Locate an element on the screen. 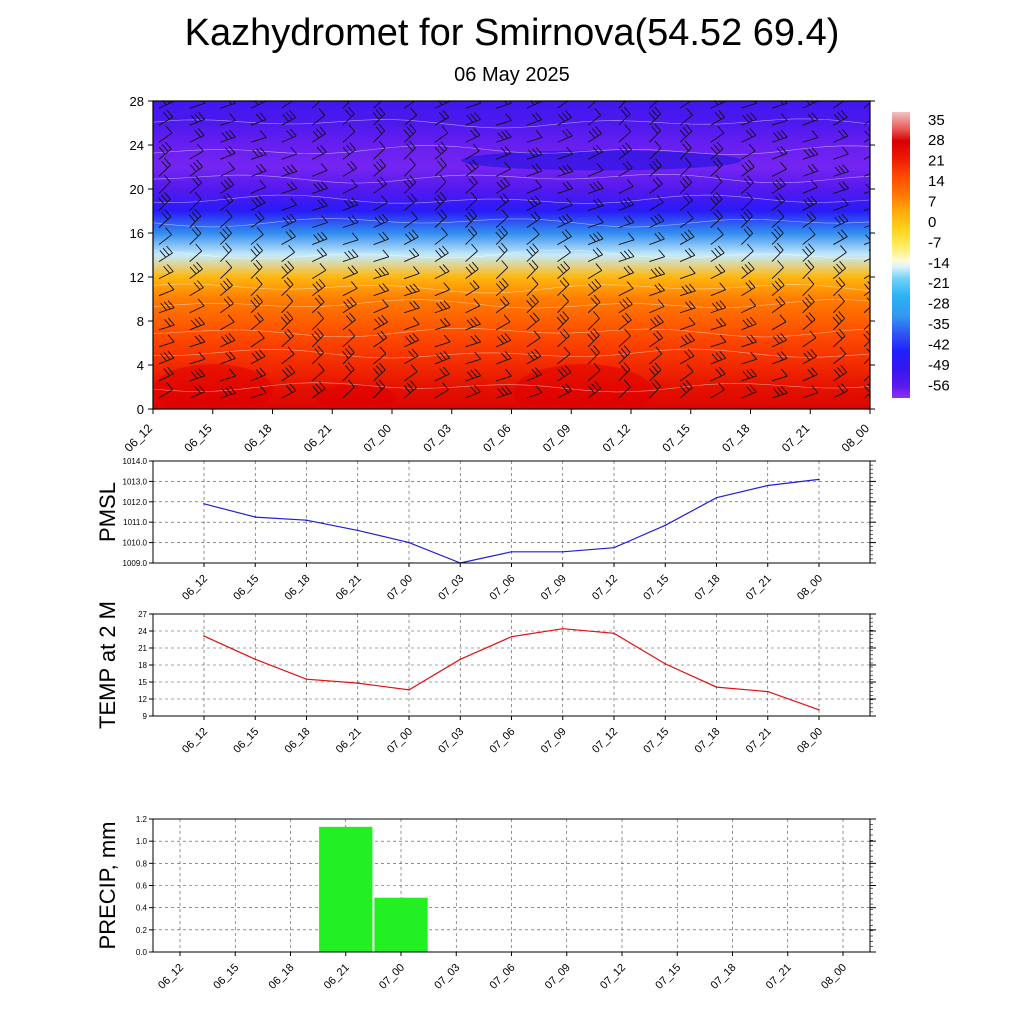 Image resolution: width=1024 pixels, height=1024 pixels. xtick-label: 07_12 is located at coordinates (605, 741).